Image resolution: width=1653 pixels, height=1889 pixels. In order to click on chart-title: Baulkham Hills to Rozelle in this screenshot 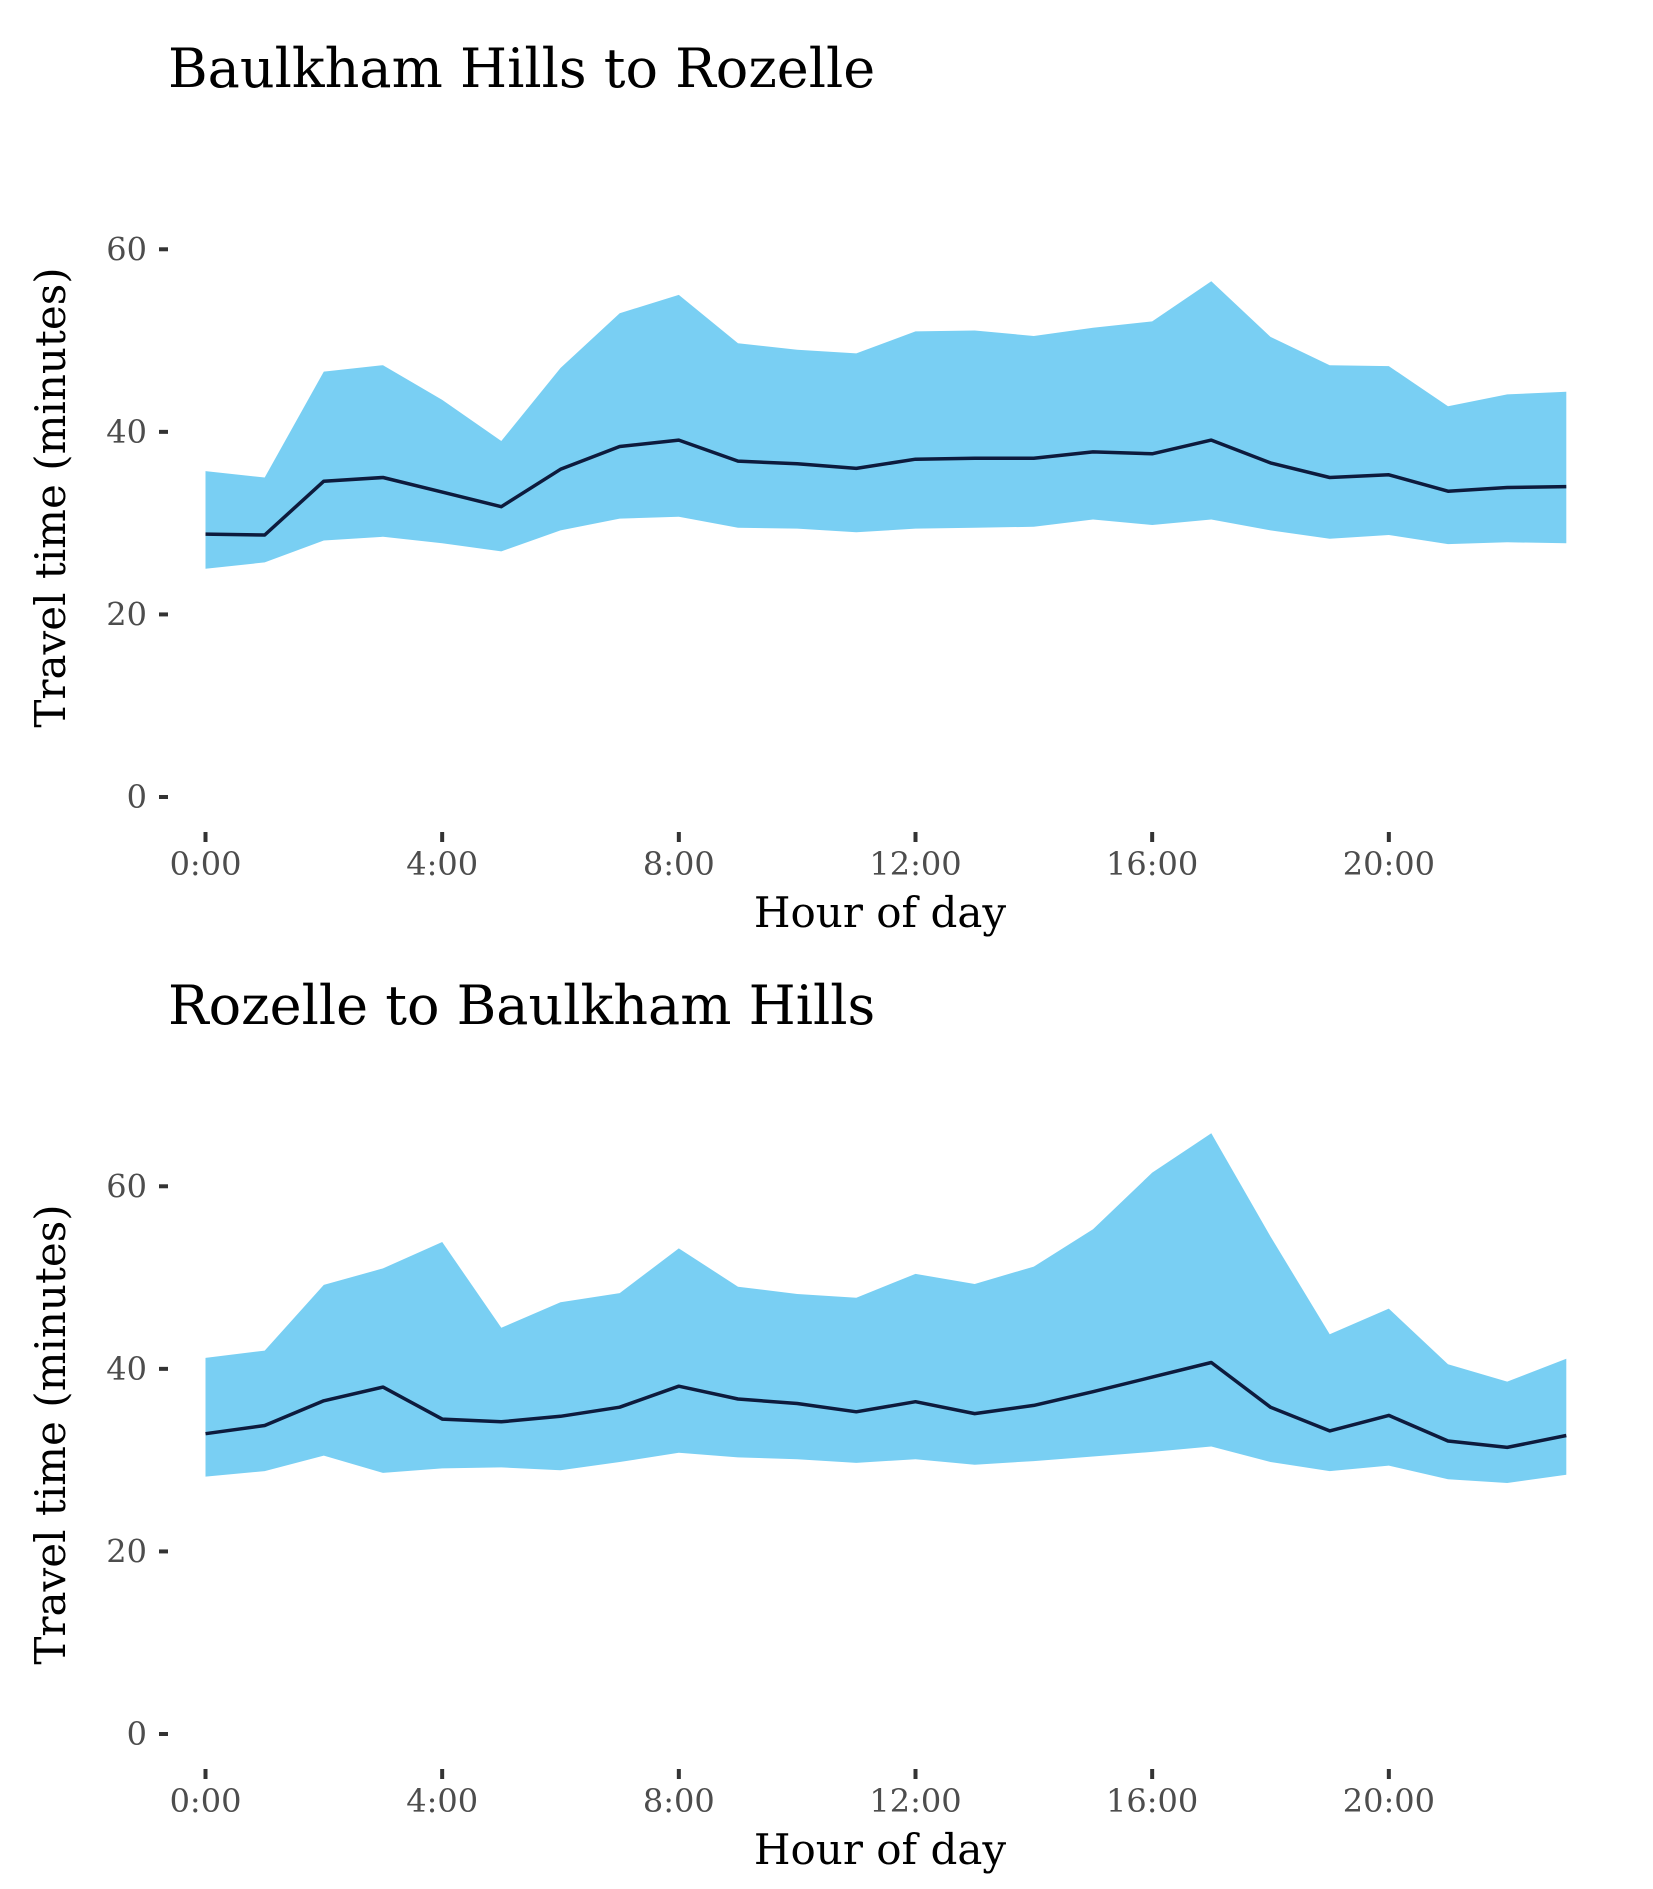, I will do `click(521, 68)`.